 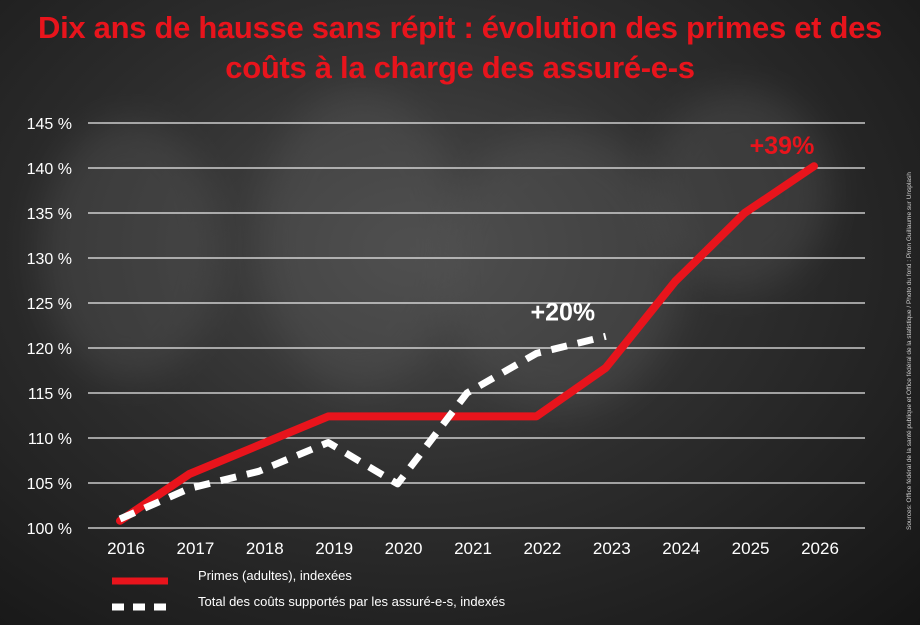 I want to click on x-tick-label: 2018, so click(x=265, y=548).